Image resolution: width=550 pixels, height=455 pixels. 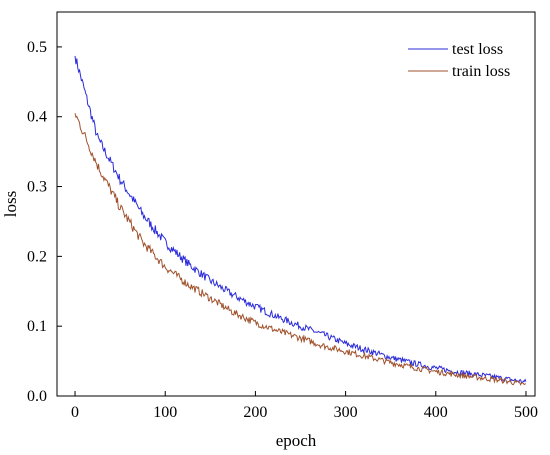 What do you see at coordinates (10, 204) in the screenshot?
I see `y-axis-label: loss` at bounding box center [10, 204].